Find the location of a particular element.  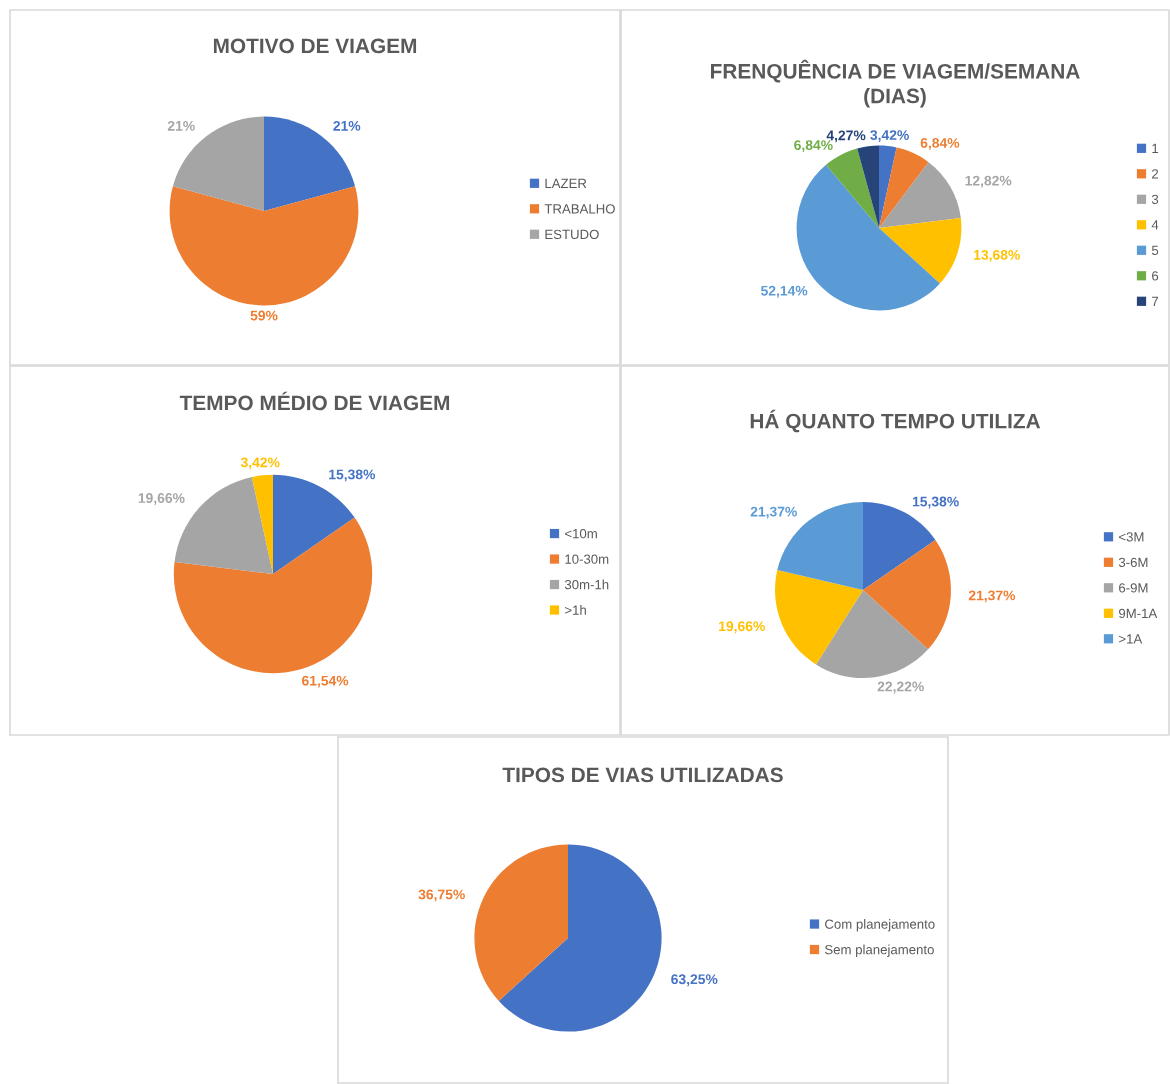

legend-label: 4 is located at coordinates (1155, 225).